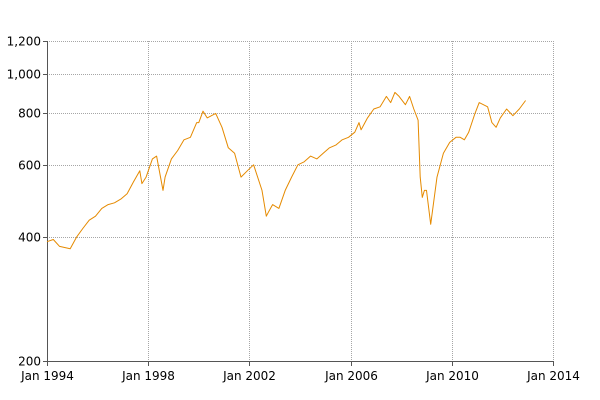 Image resolution: width=600 pixels, height=400 pixels. I want to click on y-tick-label: 1,000, so click(24, 75).